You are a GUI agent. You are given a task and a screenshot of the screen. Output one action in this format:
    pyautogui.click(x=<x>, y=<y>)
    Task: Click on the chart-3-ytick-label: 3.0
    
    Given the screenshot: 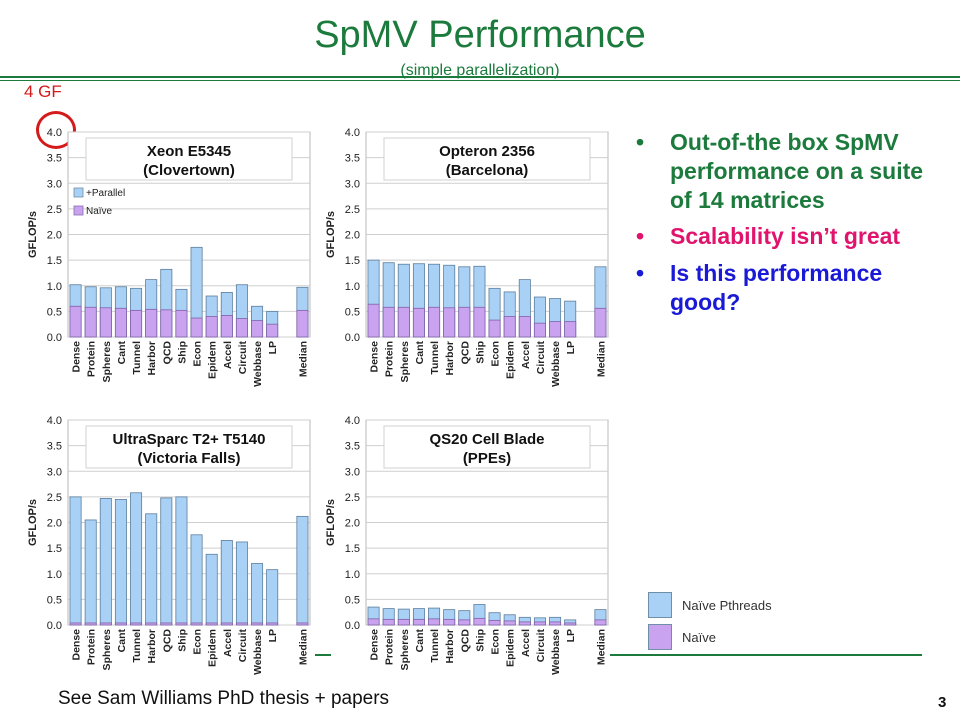 What is the action you would take?
    pyautogui.click(x=352, y=472)
    